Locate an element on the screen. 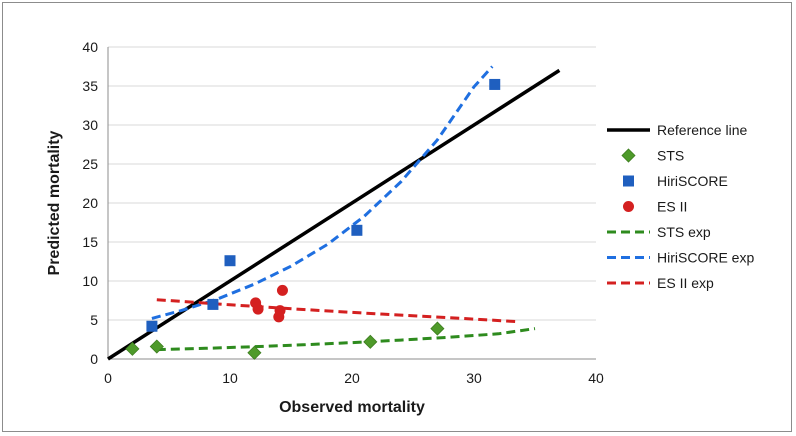  y-tick-label: 35 is located at coordinates (90, 86).